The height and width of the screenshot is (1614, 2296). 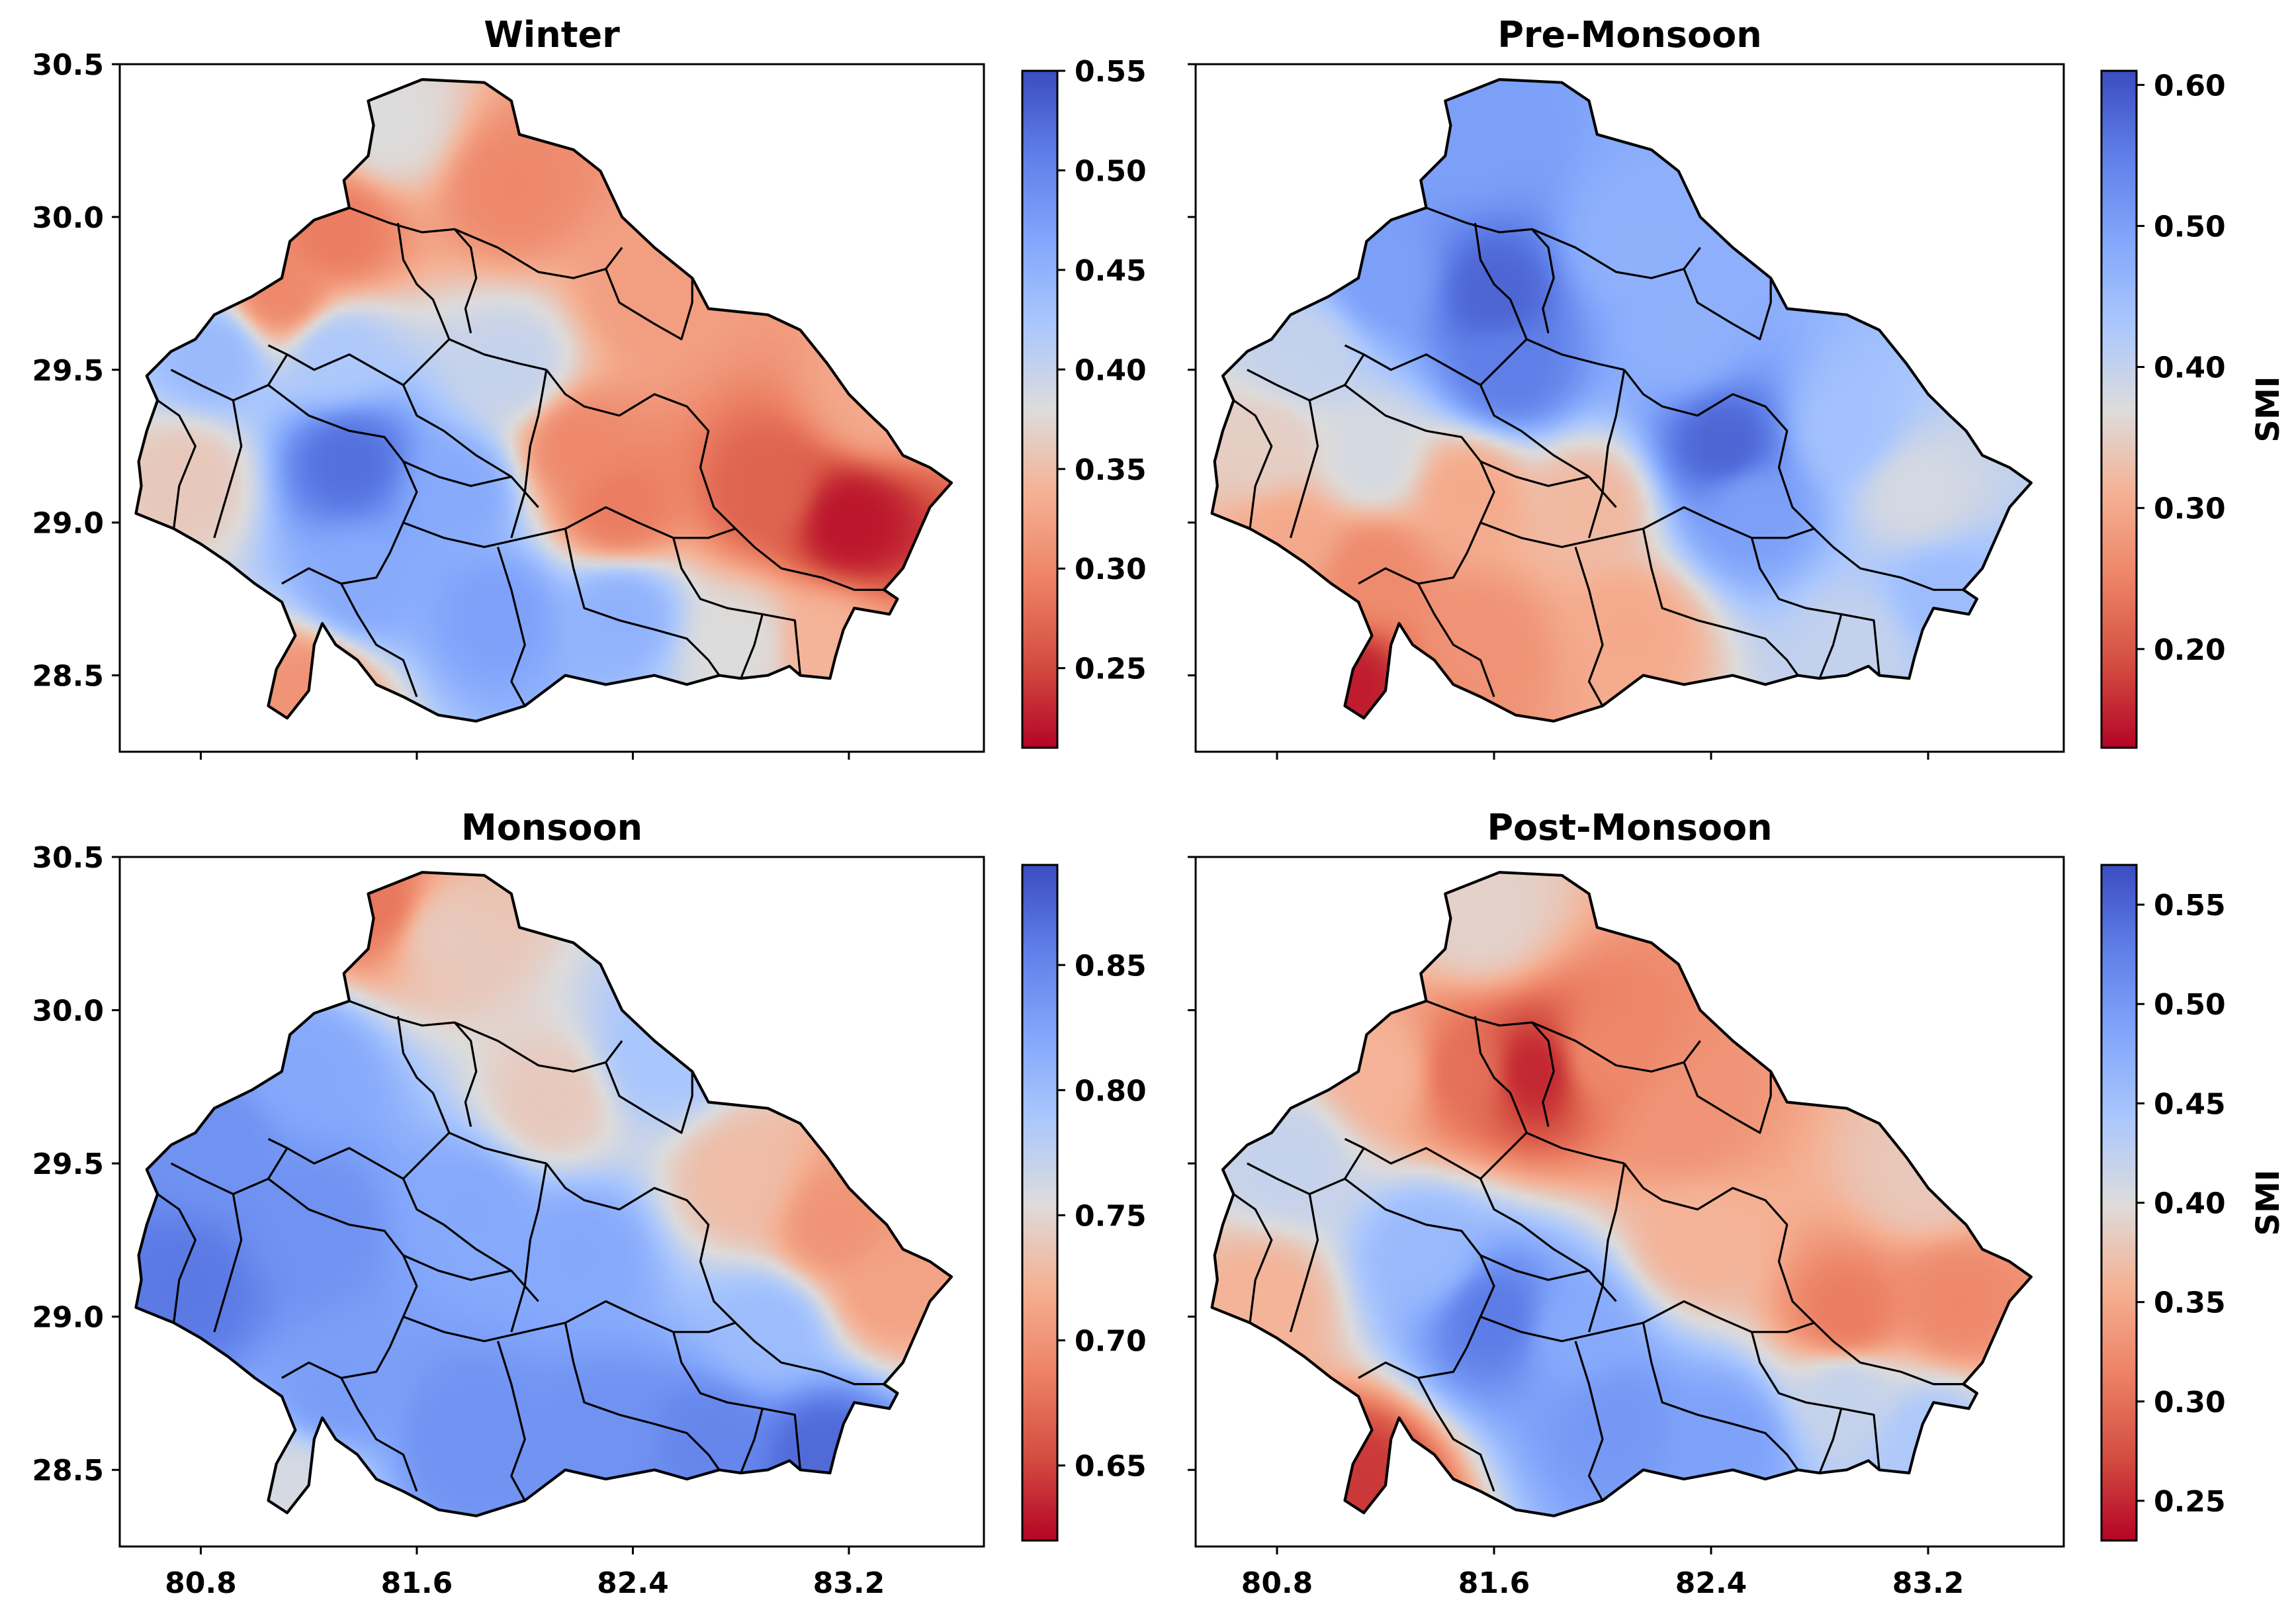 What do you see at coordinates (2193, 409) in the screenshot?
I see `colorbar-pre-monsoon: 0.20 0.30 0.40 0.50 0.60 SMI` at bounding box center [2193, 409].